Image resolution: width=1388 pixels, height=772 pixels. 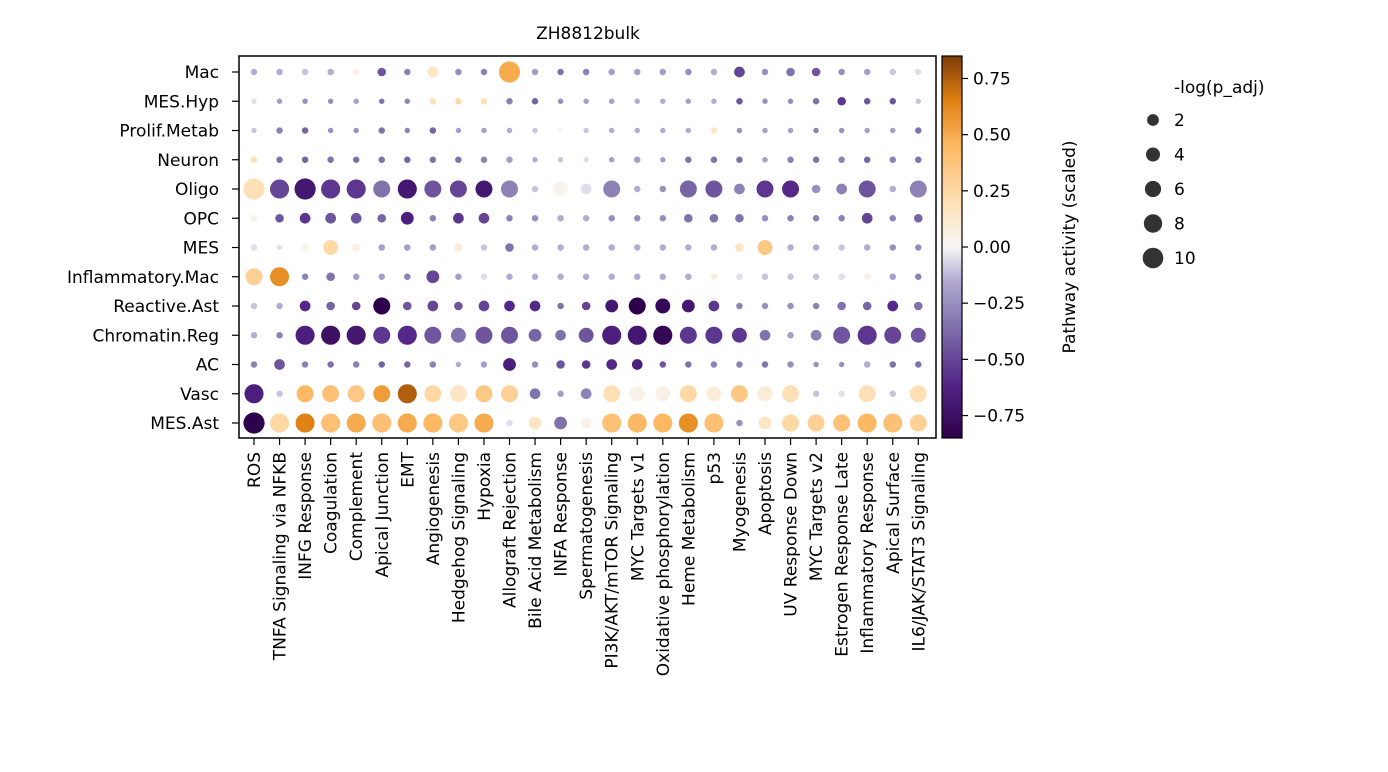 I want to click on column-label: Complement, so click(x=357, y=507).